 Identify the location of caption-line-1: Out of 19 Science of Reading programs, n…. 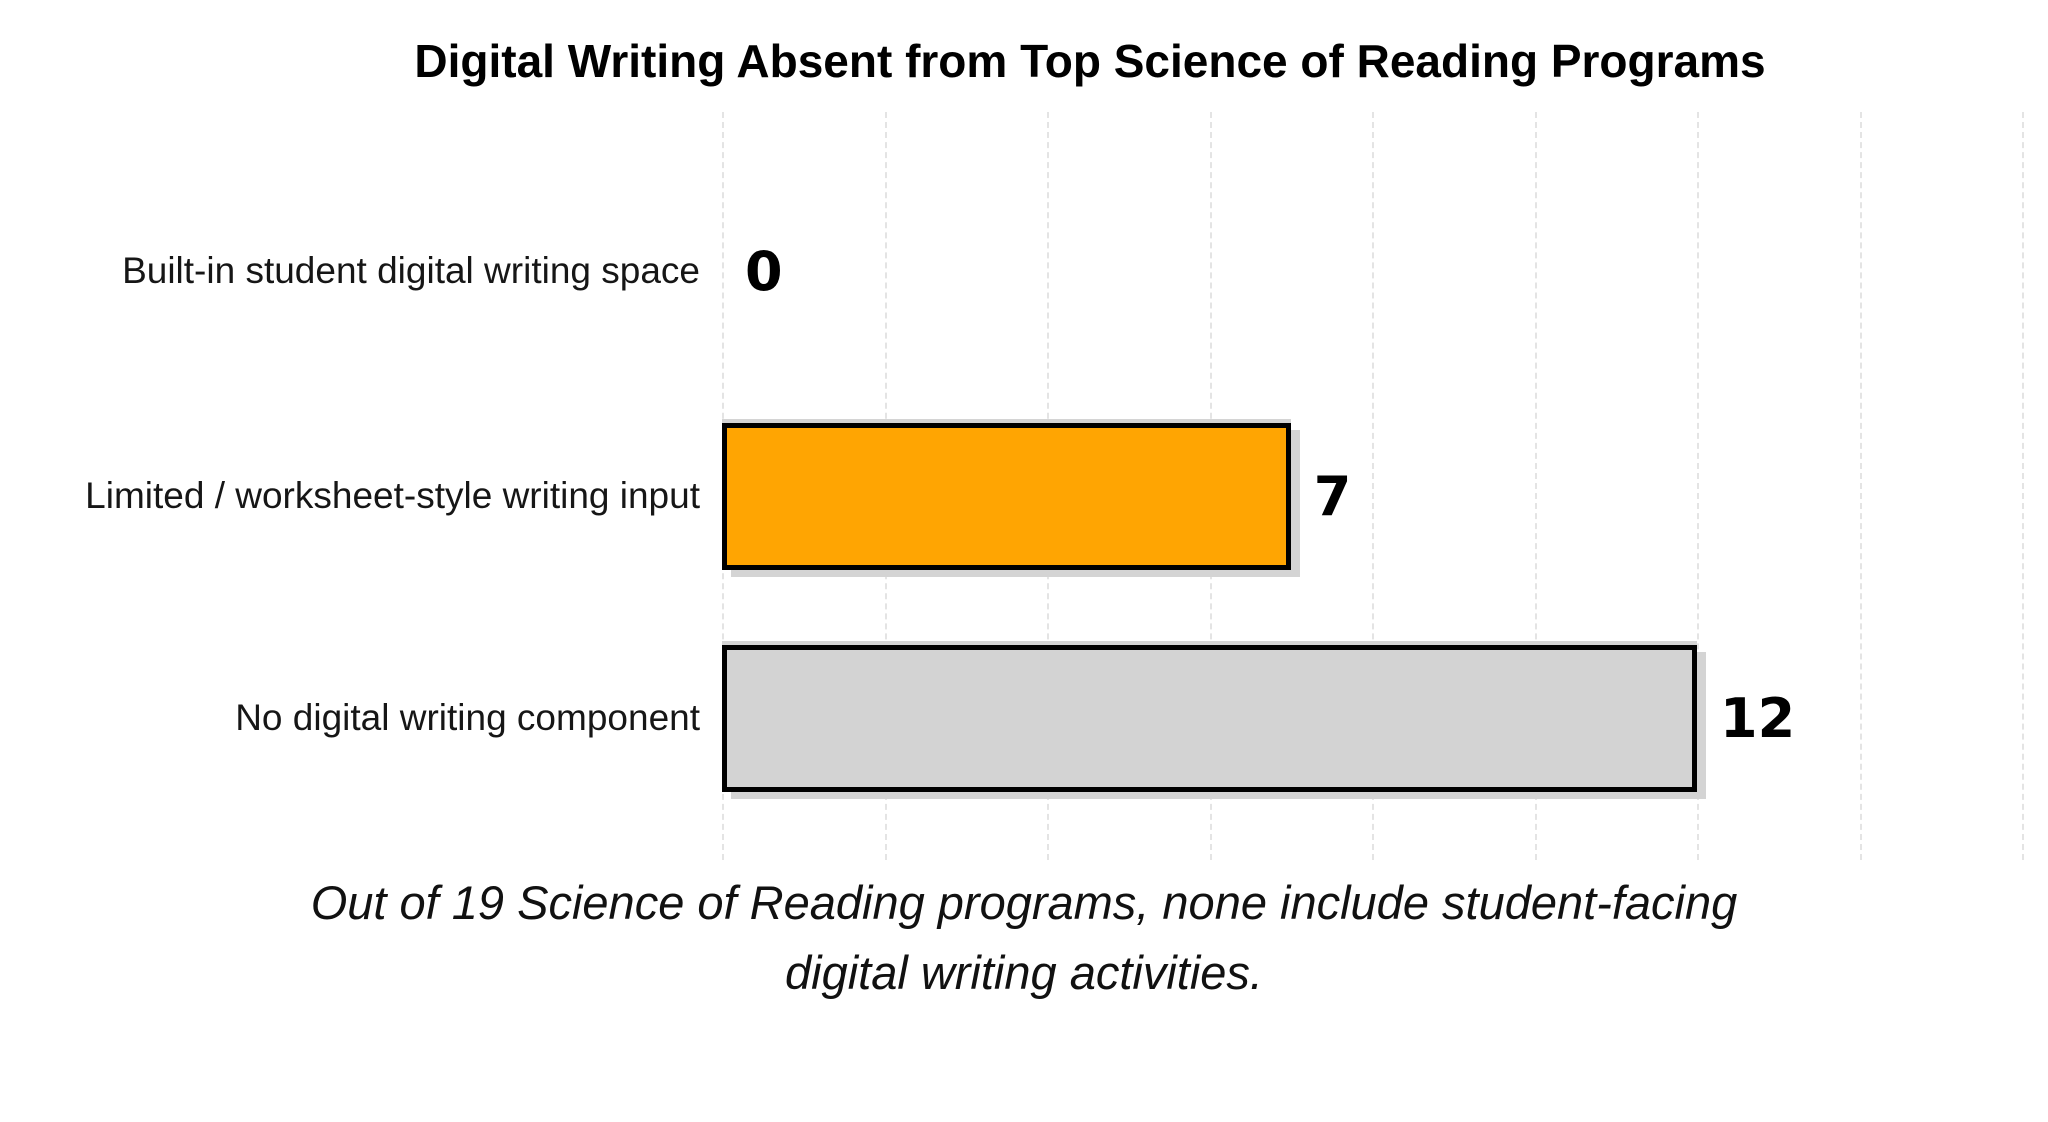
(1024, 902).